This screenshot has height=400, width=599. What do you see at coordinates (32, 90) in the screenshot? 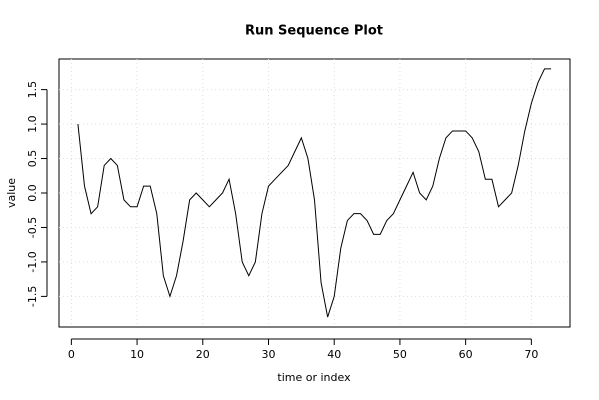
I see `y-tick-label: 1.5` at bounding box center [32, 90].